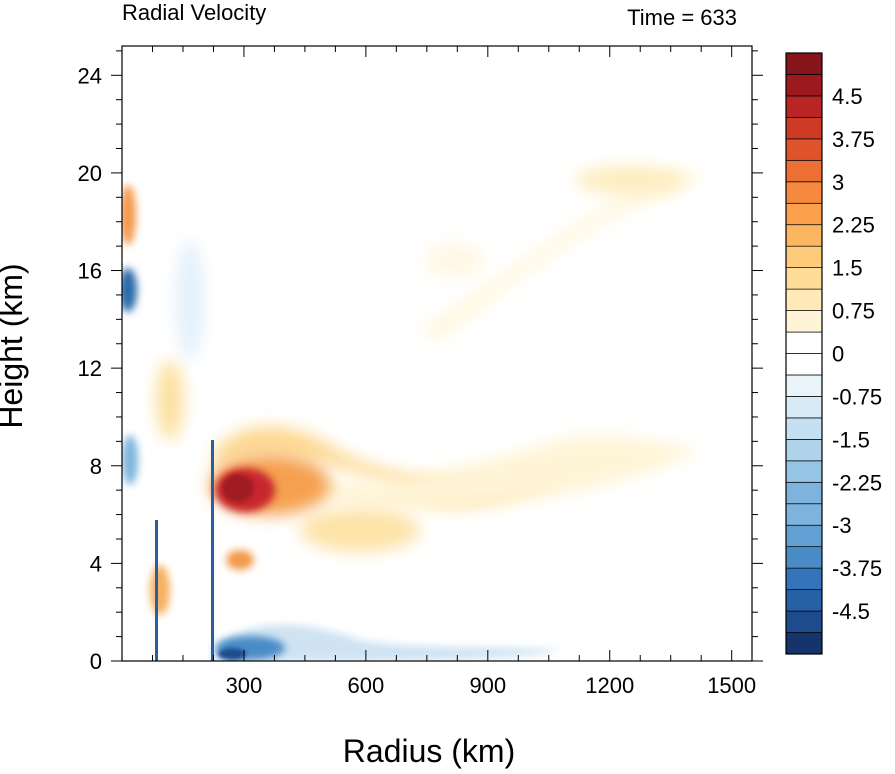 The width and height of the screenshot is (895, 774). I want to click on colorbar-label: 4.5, so click(847, 96).